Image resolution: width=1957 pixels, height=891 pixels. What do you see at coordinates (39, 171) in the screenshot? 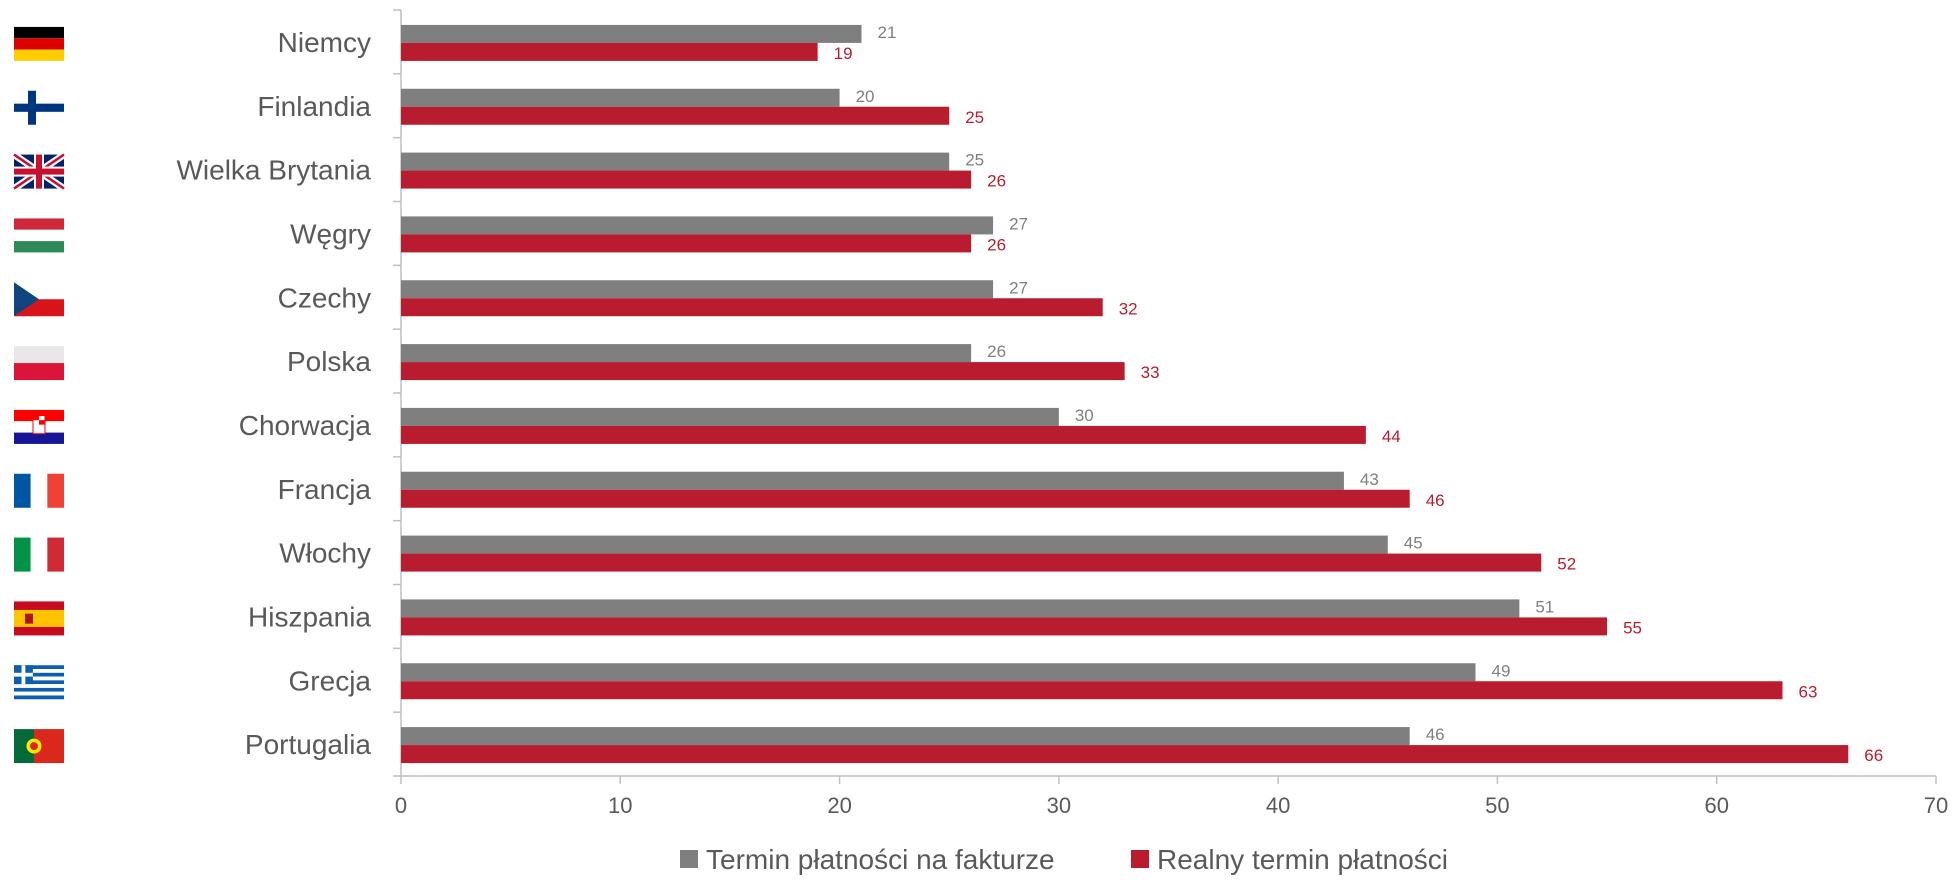
I see `uk-flag` at bounding box center [39, 171].